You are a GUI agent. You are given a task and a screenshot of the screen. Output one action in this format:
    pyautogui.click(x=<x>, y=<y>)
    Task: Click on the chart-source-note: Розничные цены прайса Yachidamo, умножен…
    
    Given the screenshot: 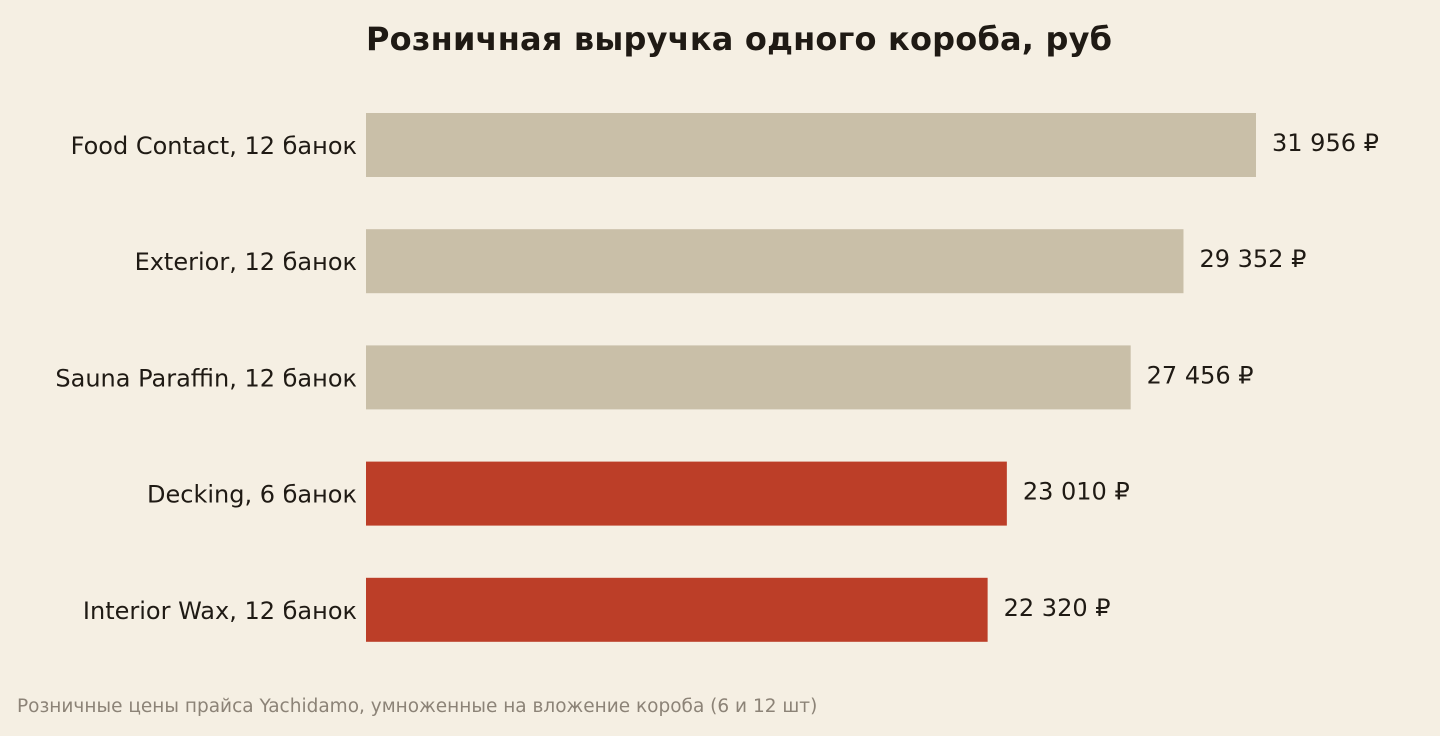 What is the action you would take?
    pyautogui.click(x=417, y=706)
    